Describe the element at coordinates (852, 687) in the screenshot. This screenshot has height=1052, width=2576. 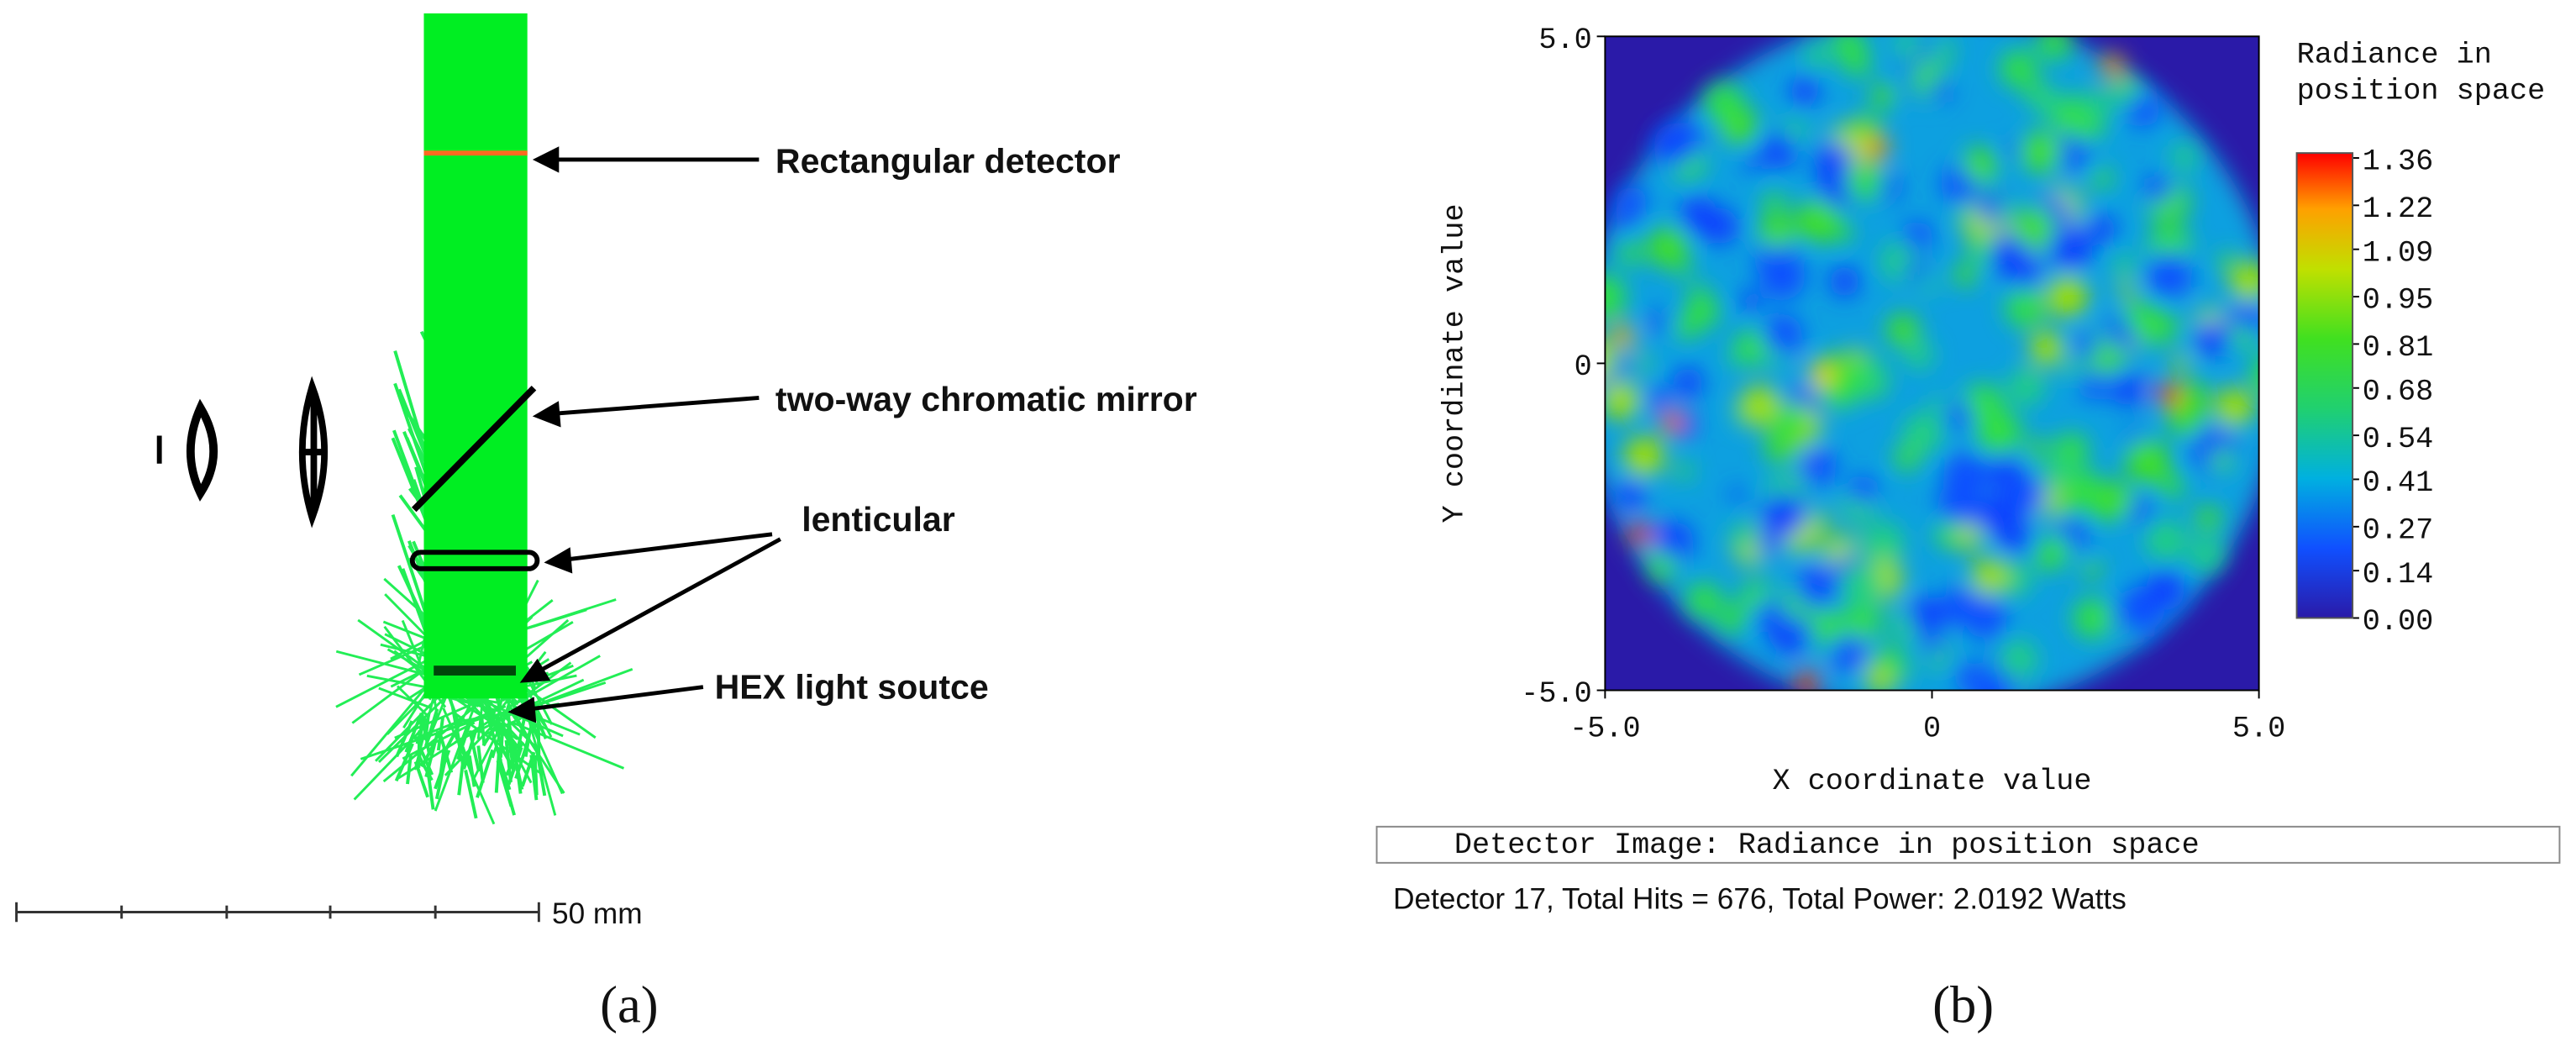
I see `annotation: HEX light soutce` at that location.